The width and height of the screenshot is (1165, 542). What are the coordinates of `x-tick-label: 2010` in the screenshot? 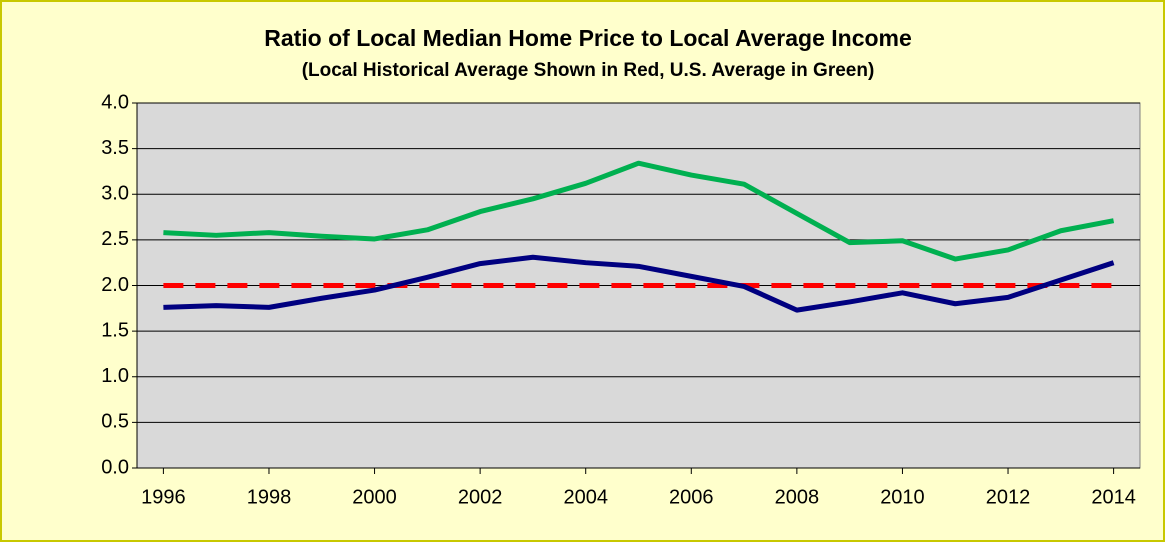 It's located at (902, 497).